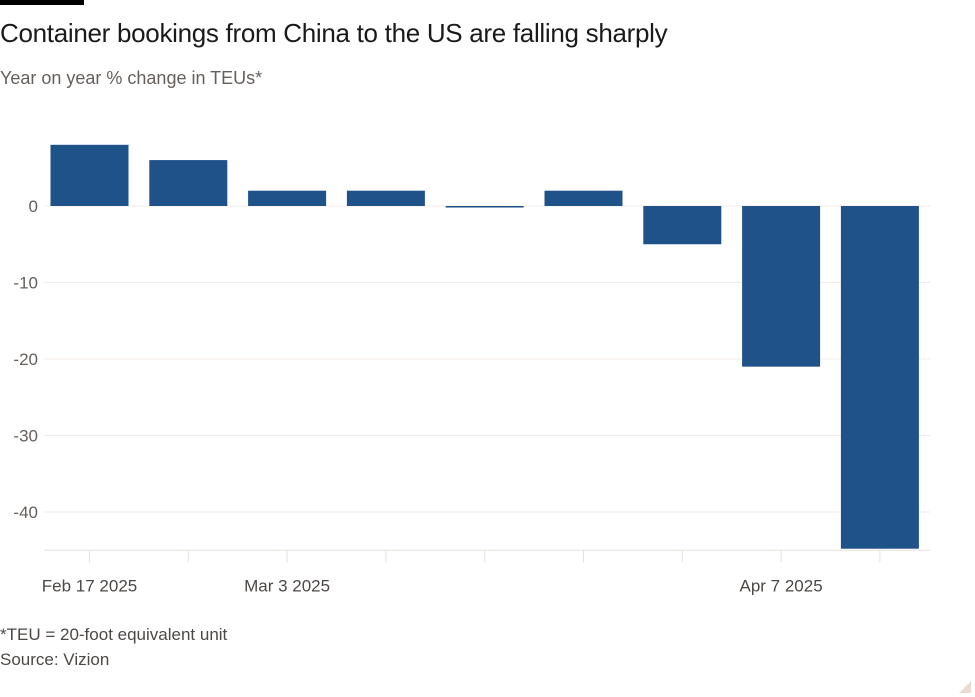 The image size is (975, 697). I want to click on x-tick-label: Apr 7 2025, so click(781, 585).